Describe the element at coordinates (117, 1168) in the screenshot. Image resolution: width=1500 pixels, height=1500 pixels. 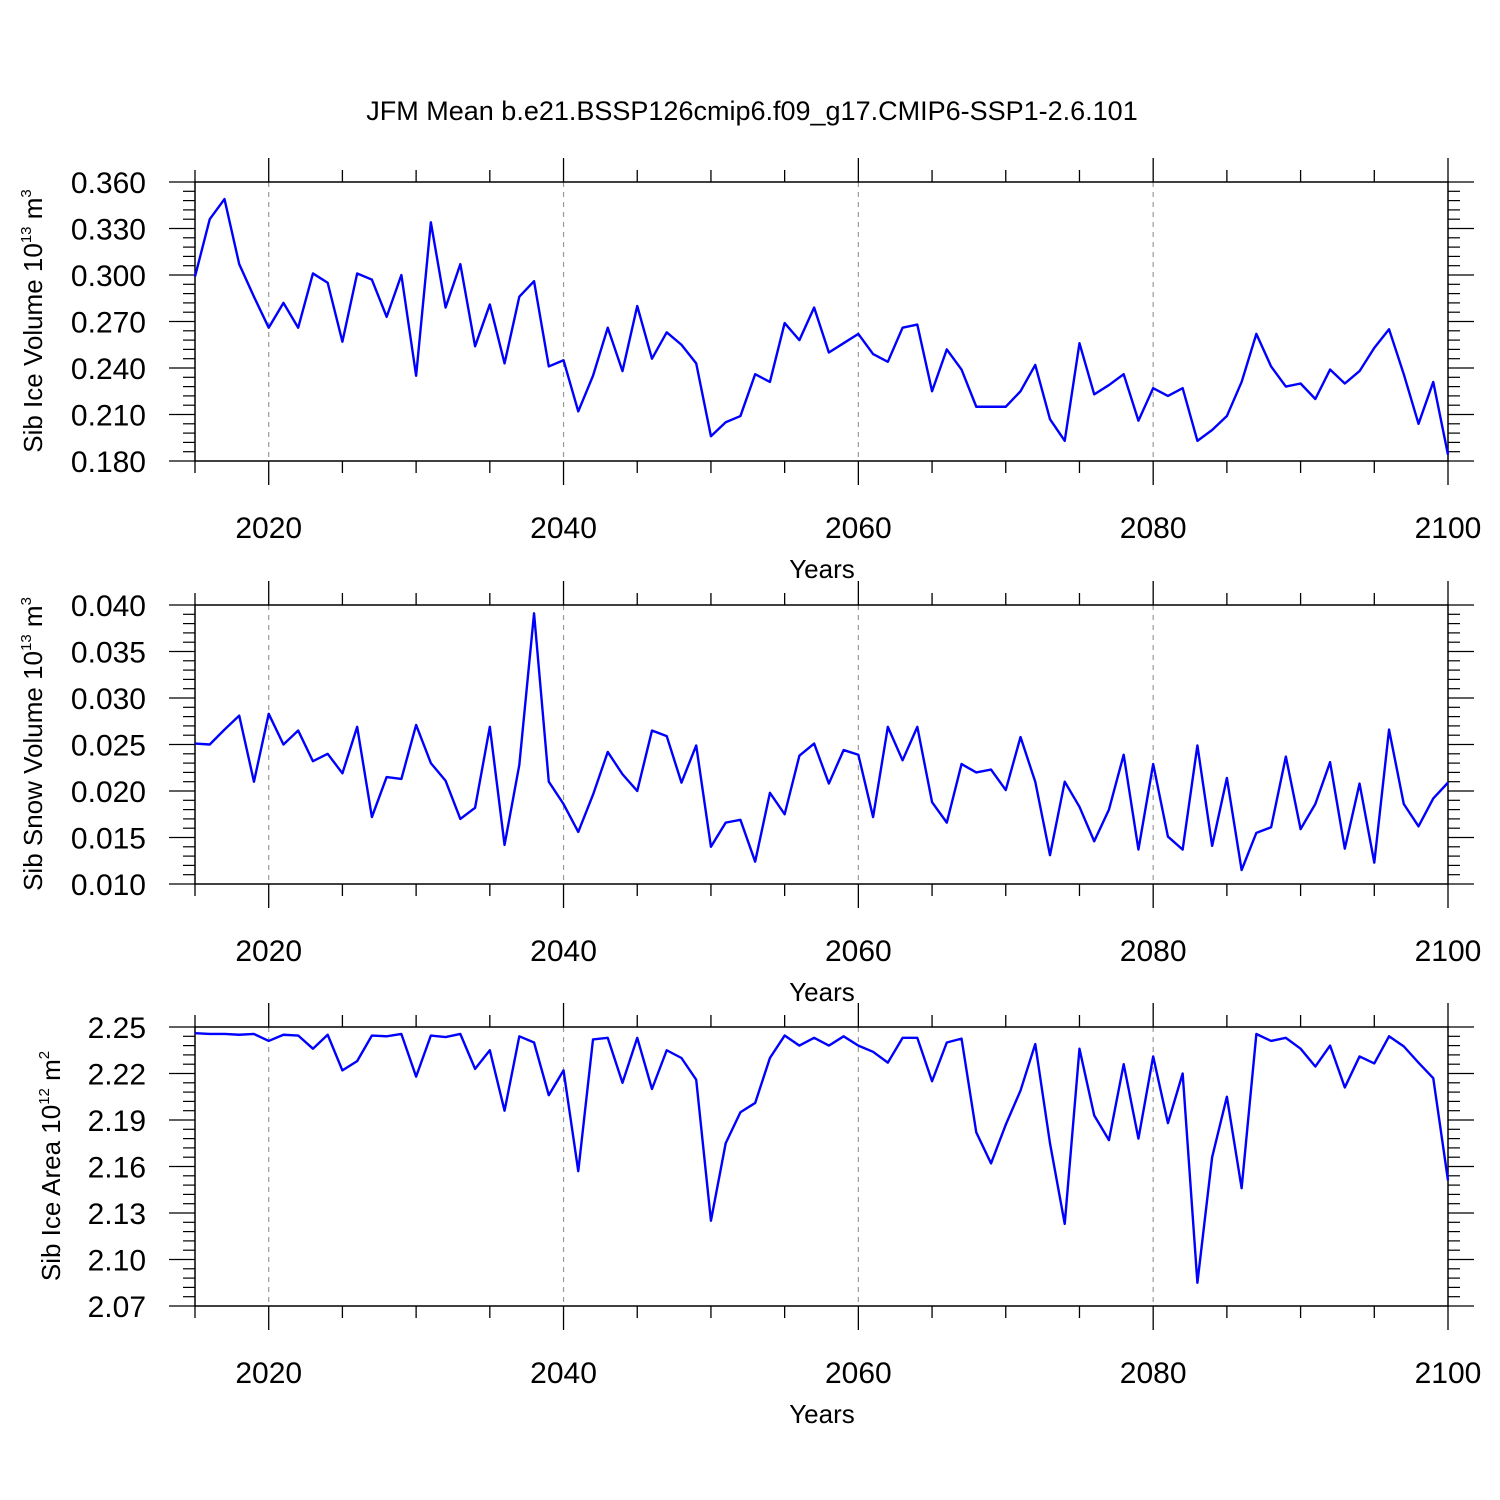
I see `y-tick-label: 2.16` at that location.